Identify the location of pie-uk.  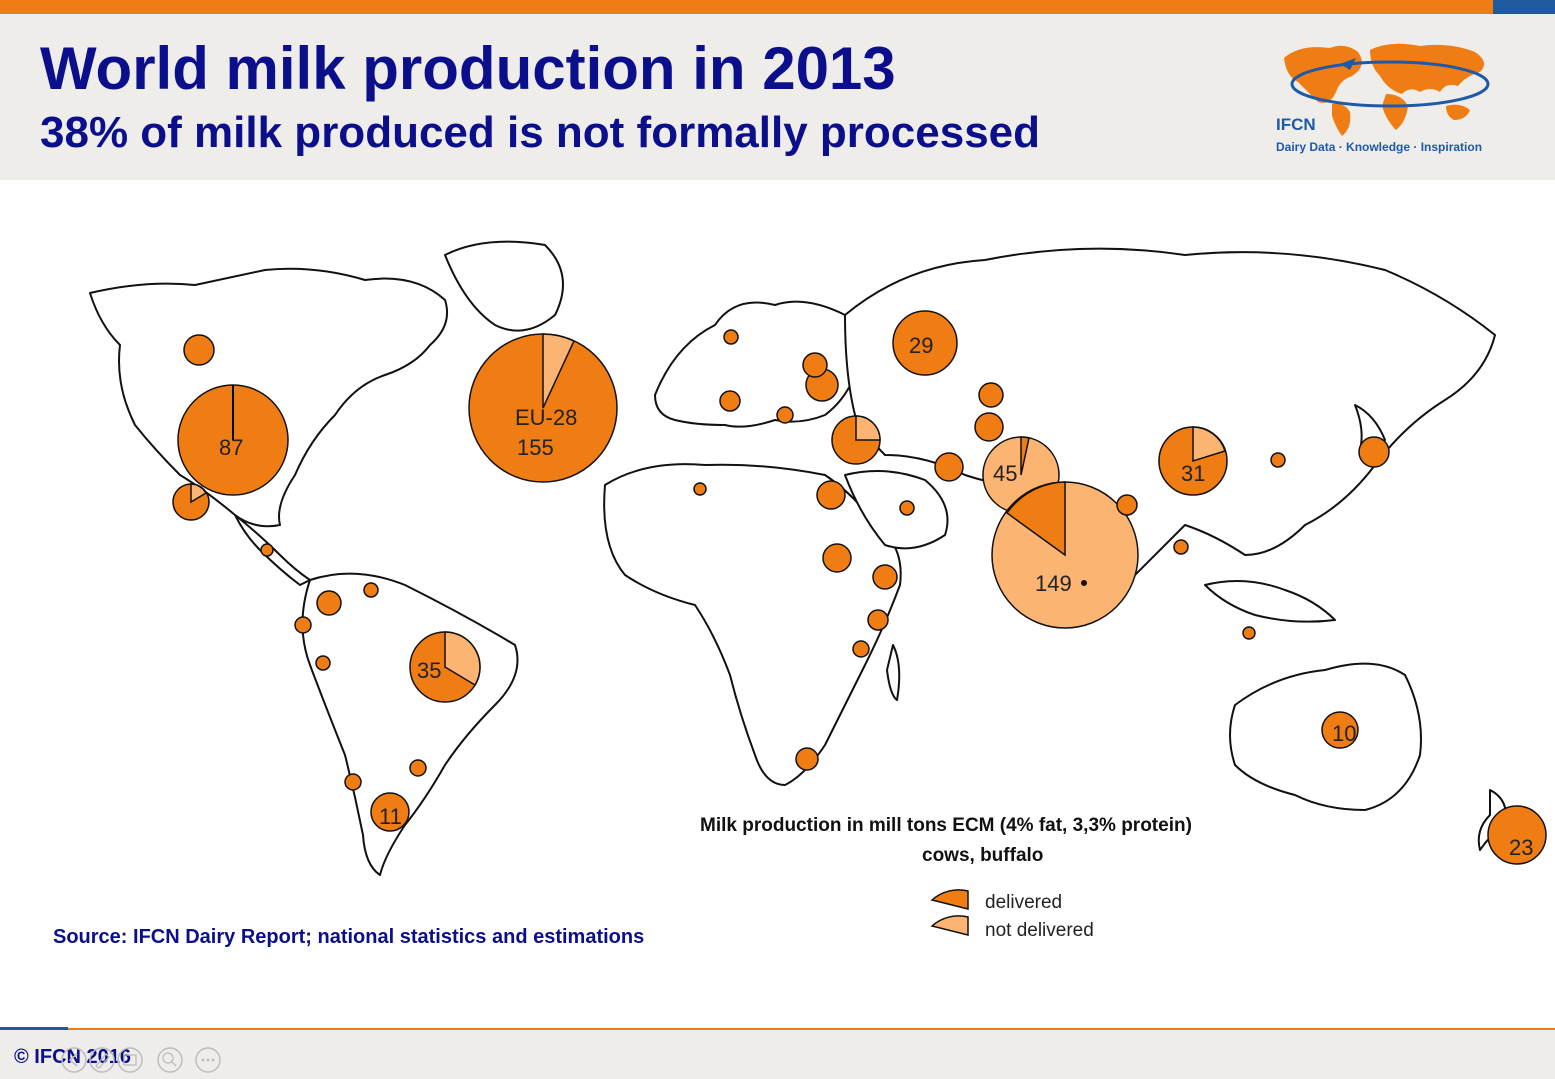
(731, 337).